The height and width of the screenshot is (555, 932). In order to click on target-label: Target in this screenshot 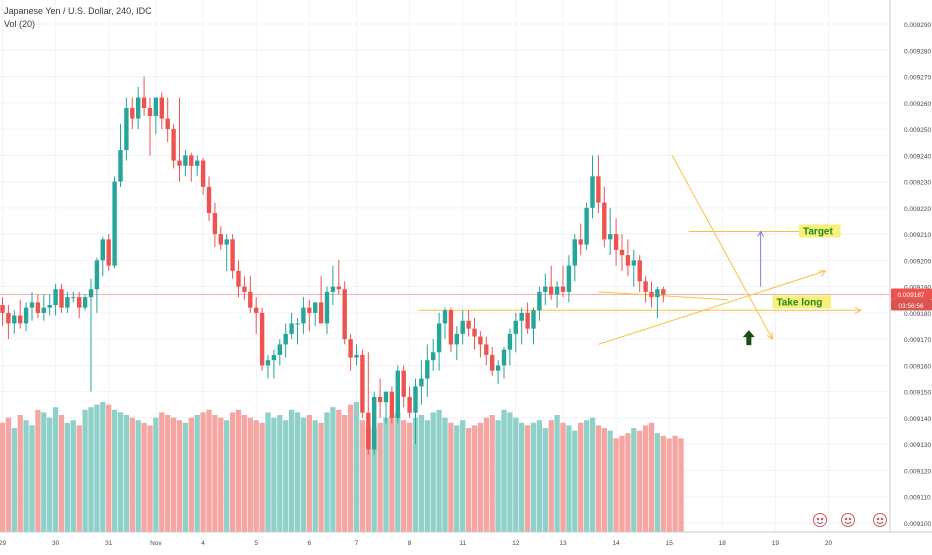, I will do `click(820, 231)`.